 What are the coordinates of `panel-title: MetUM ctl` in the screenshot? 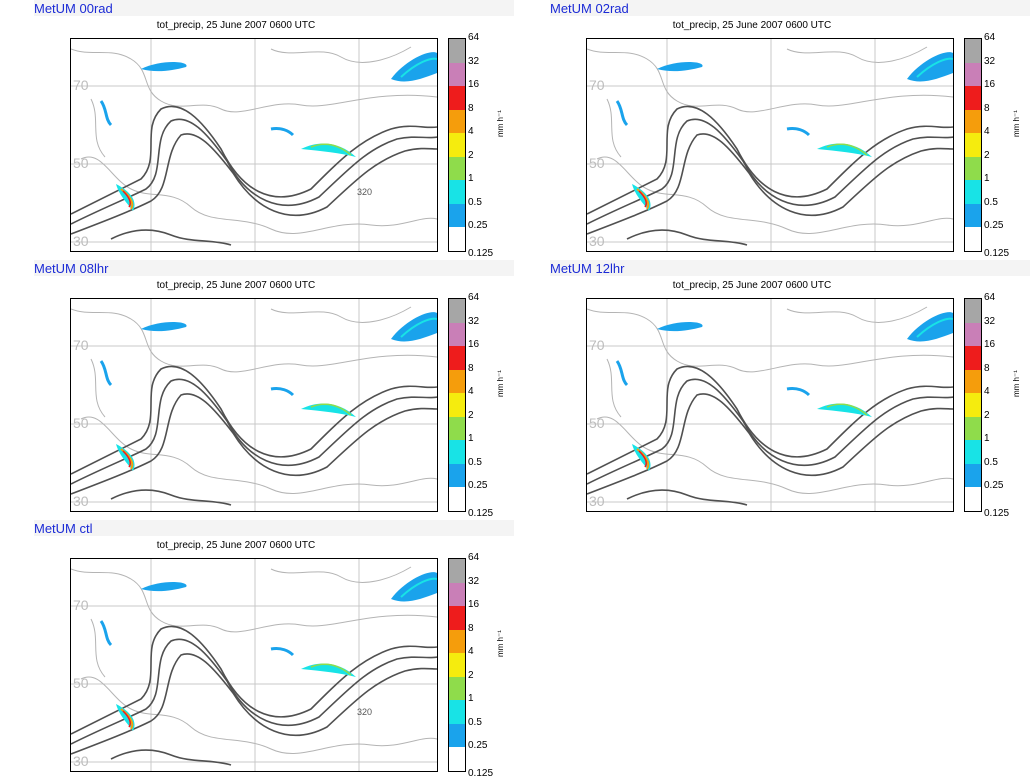 It's located at (63, 528).